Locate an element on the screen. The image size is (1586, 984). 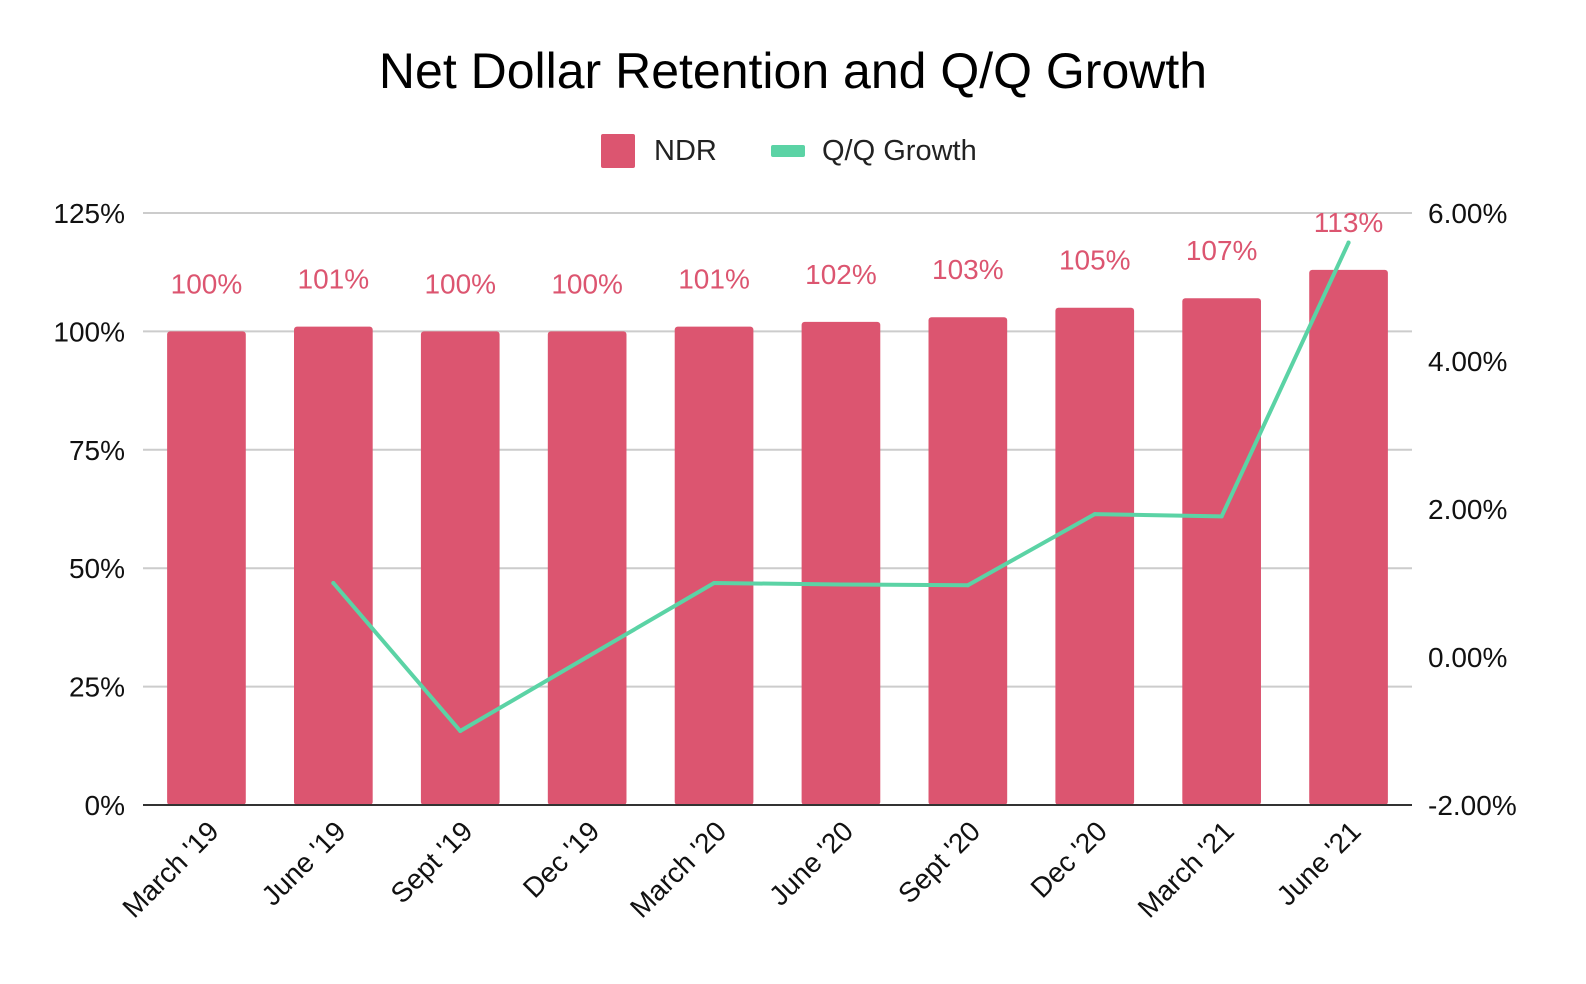
right-axis-tick-label: -2.00% is located at coordinates (1472, 805).